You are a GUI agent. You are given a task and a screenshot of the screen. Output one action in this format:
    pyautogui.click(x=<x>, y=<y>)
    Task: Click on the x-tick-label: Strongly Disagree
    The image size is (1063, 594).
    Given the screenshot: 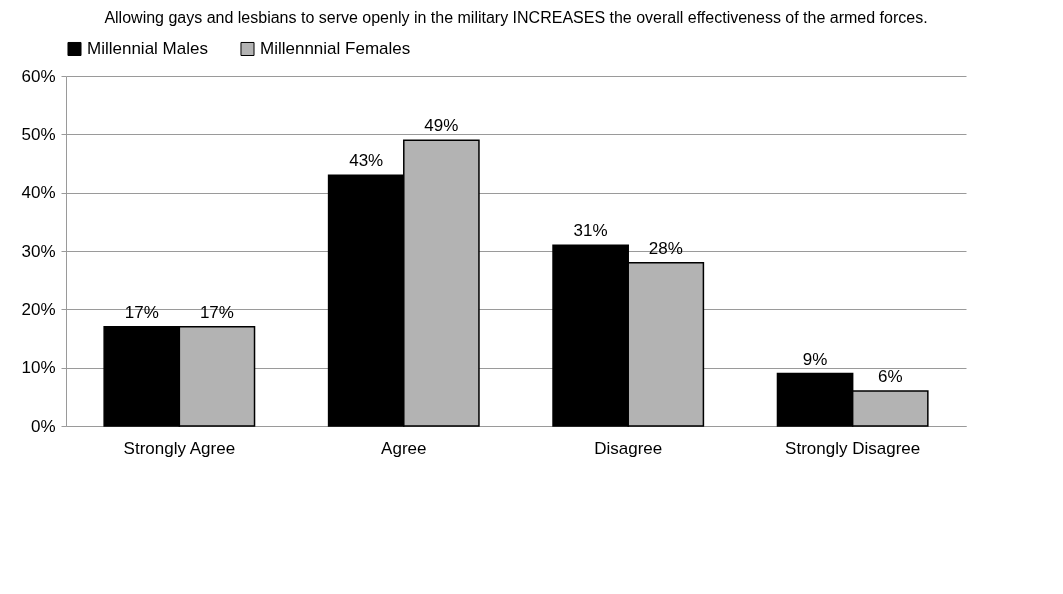 What is the action you would take?
    pyautogui.click(x=853, y=448)
    